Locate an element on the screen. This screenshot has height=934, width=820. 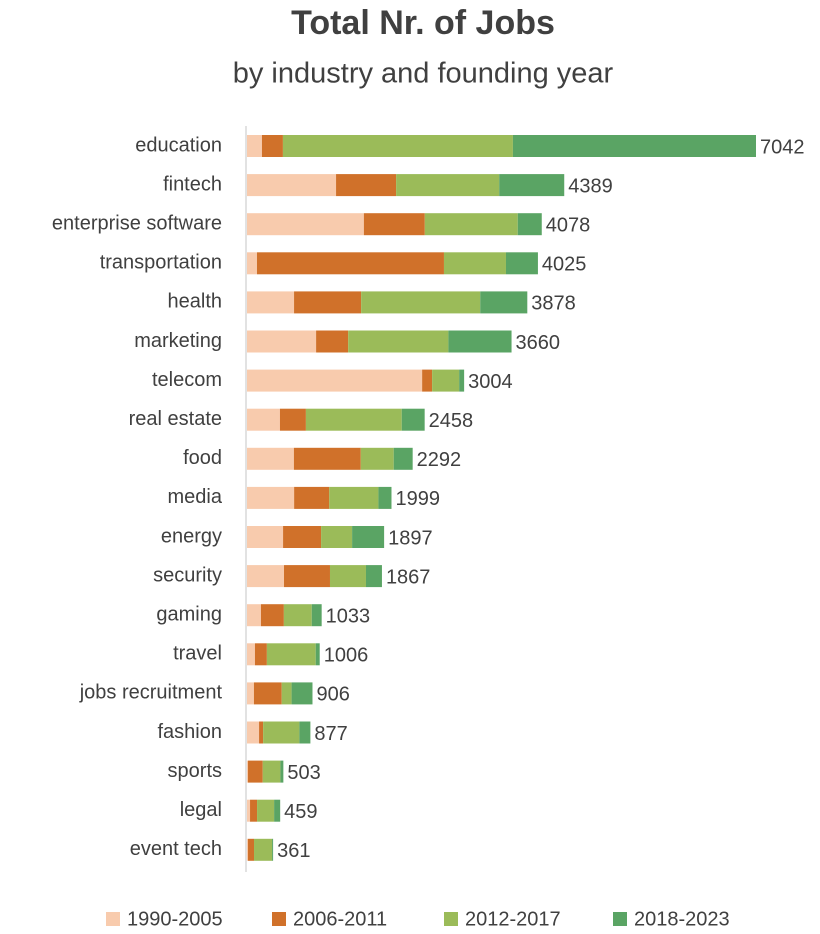
total-label: 459 is located at coordinates (300, 812).